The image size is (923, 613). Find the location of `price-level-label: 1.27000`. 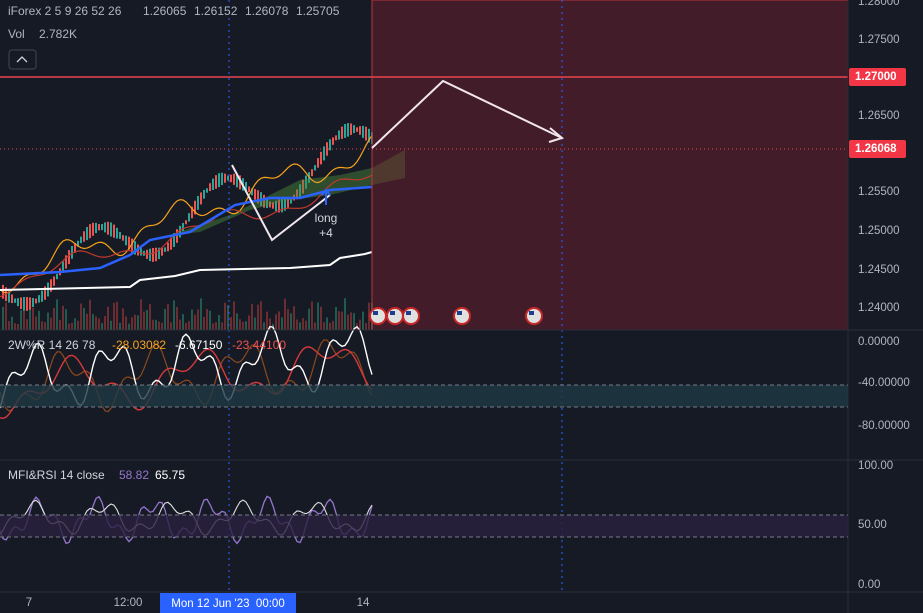

price-level-label: 1.27000 is located at coordinates (876, 77).